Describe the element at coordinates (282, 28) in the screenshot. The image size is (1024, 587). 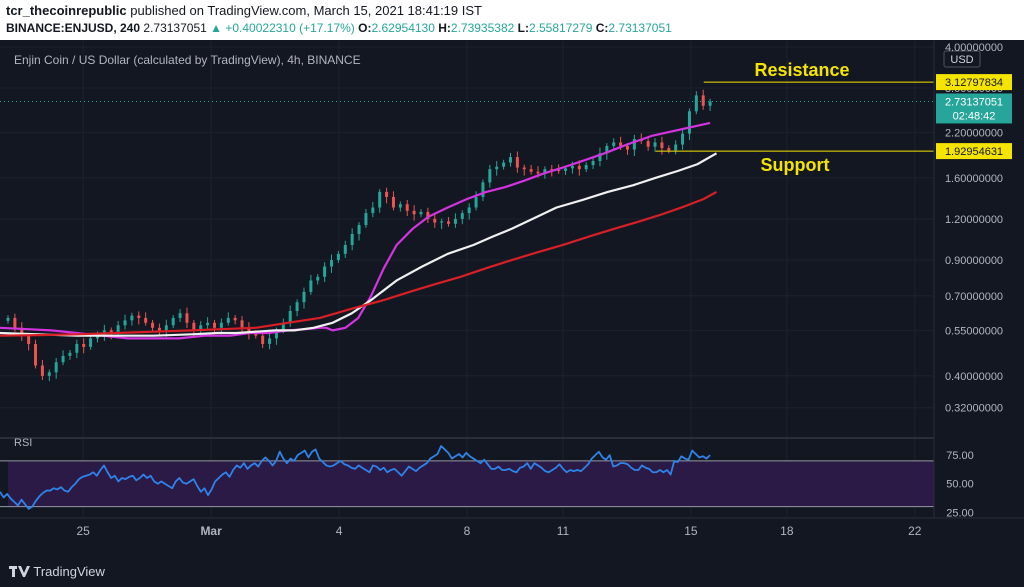
I see `change-text: ▲ +0.40022310 (+17.17%)` at that location.